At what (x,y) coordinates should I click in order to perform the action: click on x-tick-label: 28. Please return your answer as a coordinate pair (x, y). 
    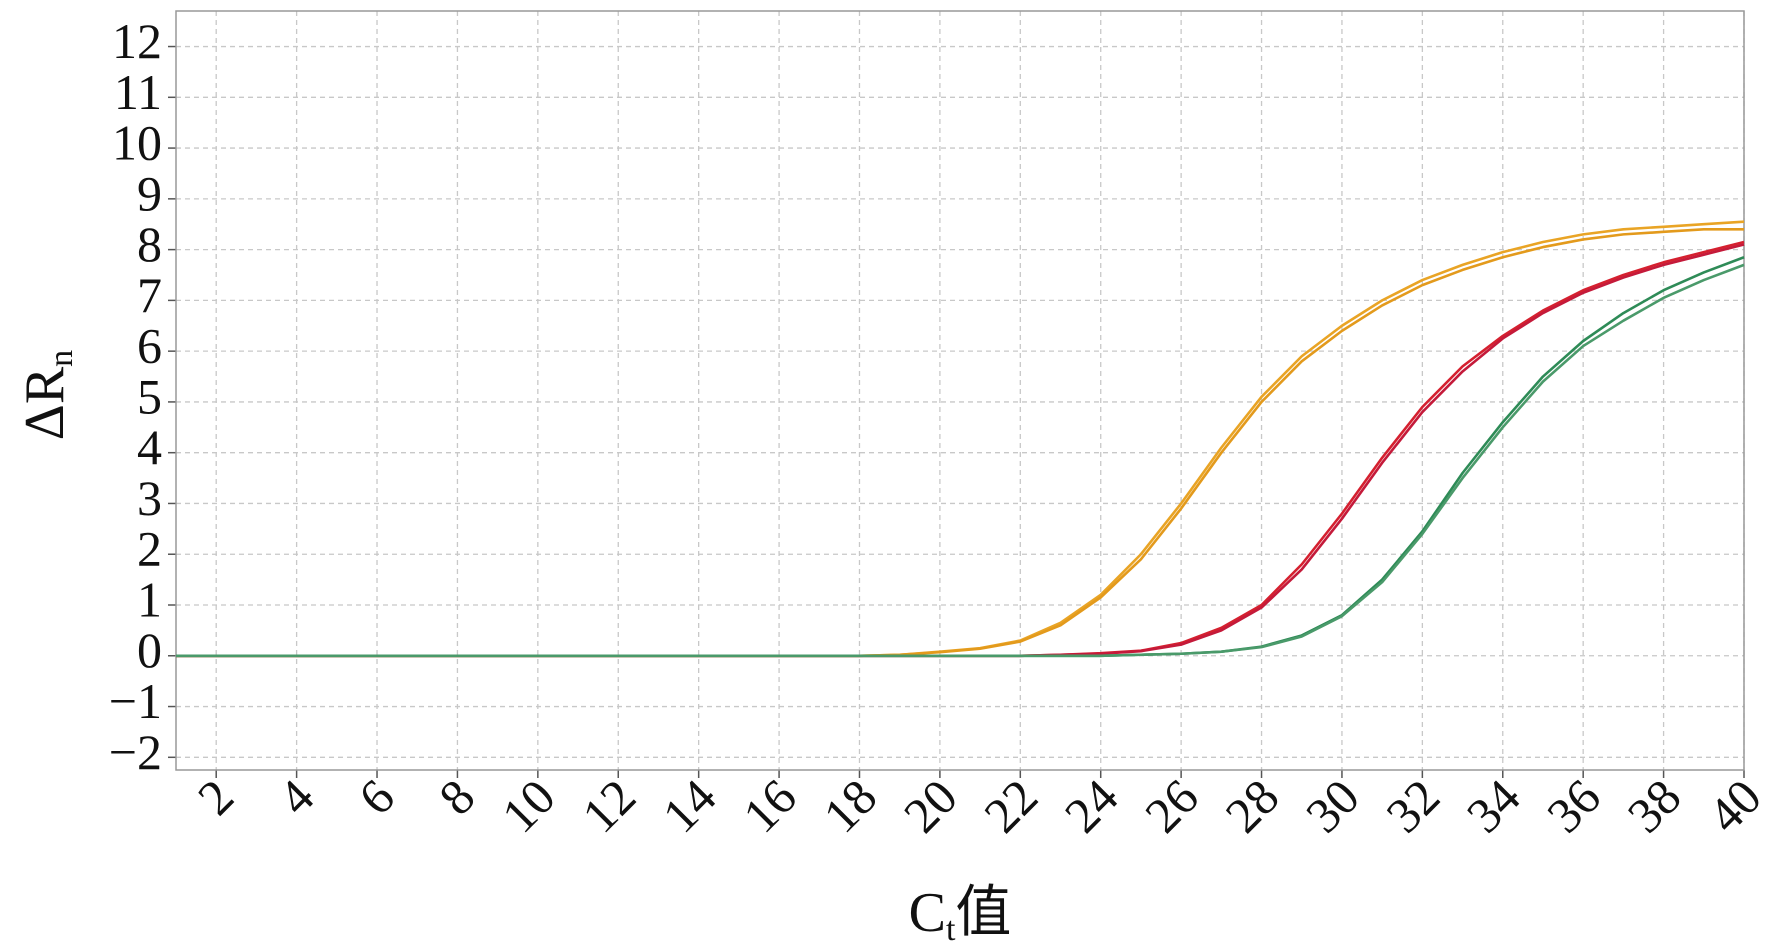
    Looking at the image, I should click on (1251, 805).